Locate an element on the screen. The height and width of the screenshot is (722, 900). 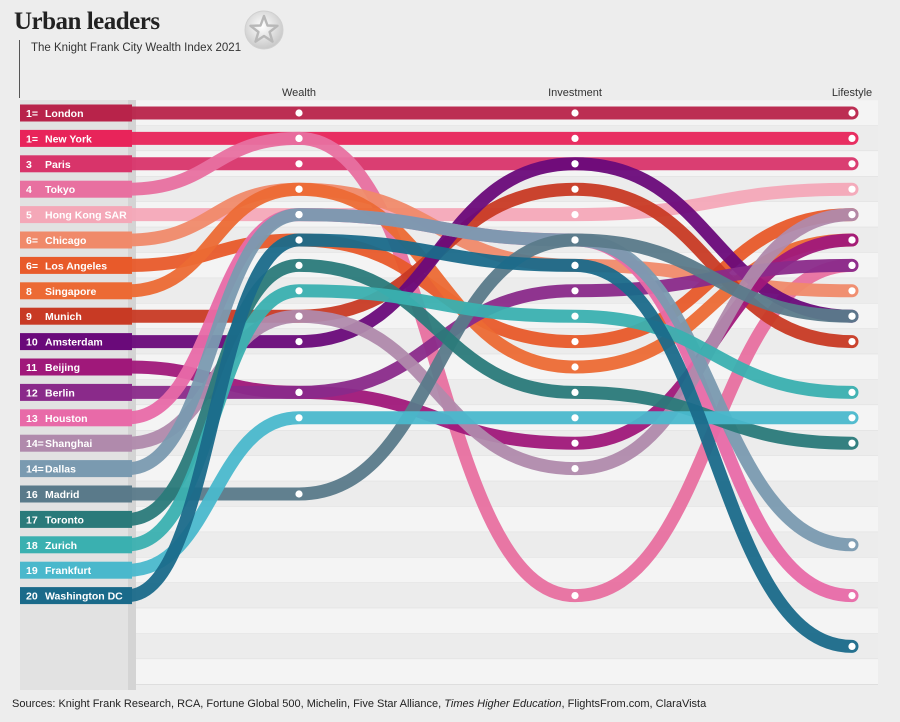
row-rank: 5 is located at coordinates (29, 216).